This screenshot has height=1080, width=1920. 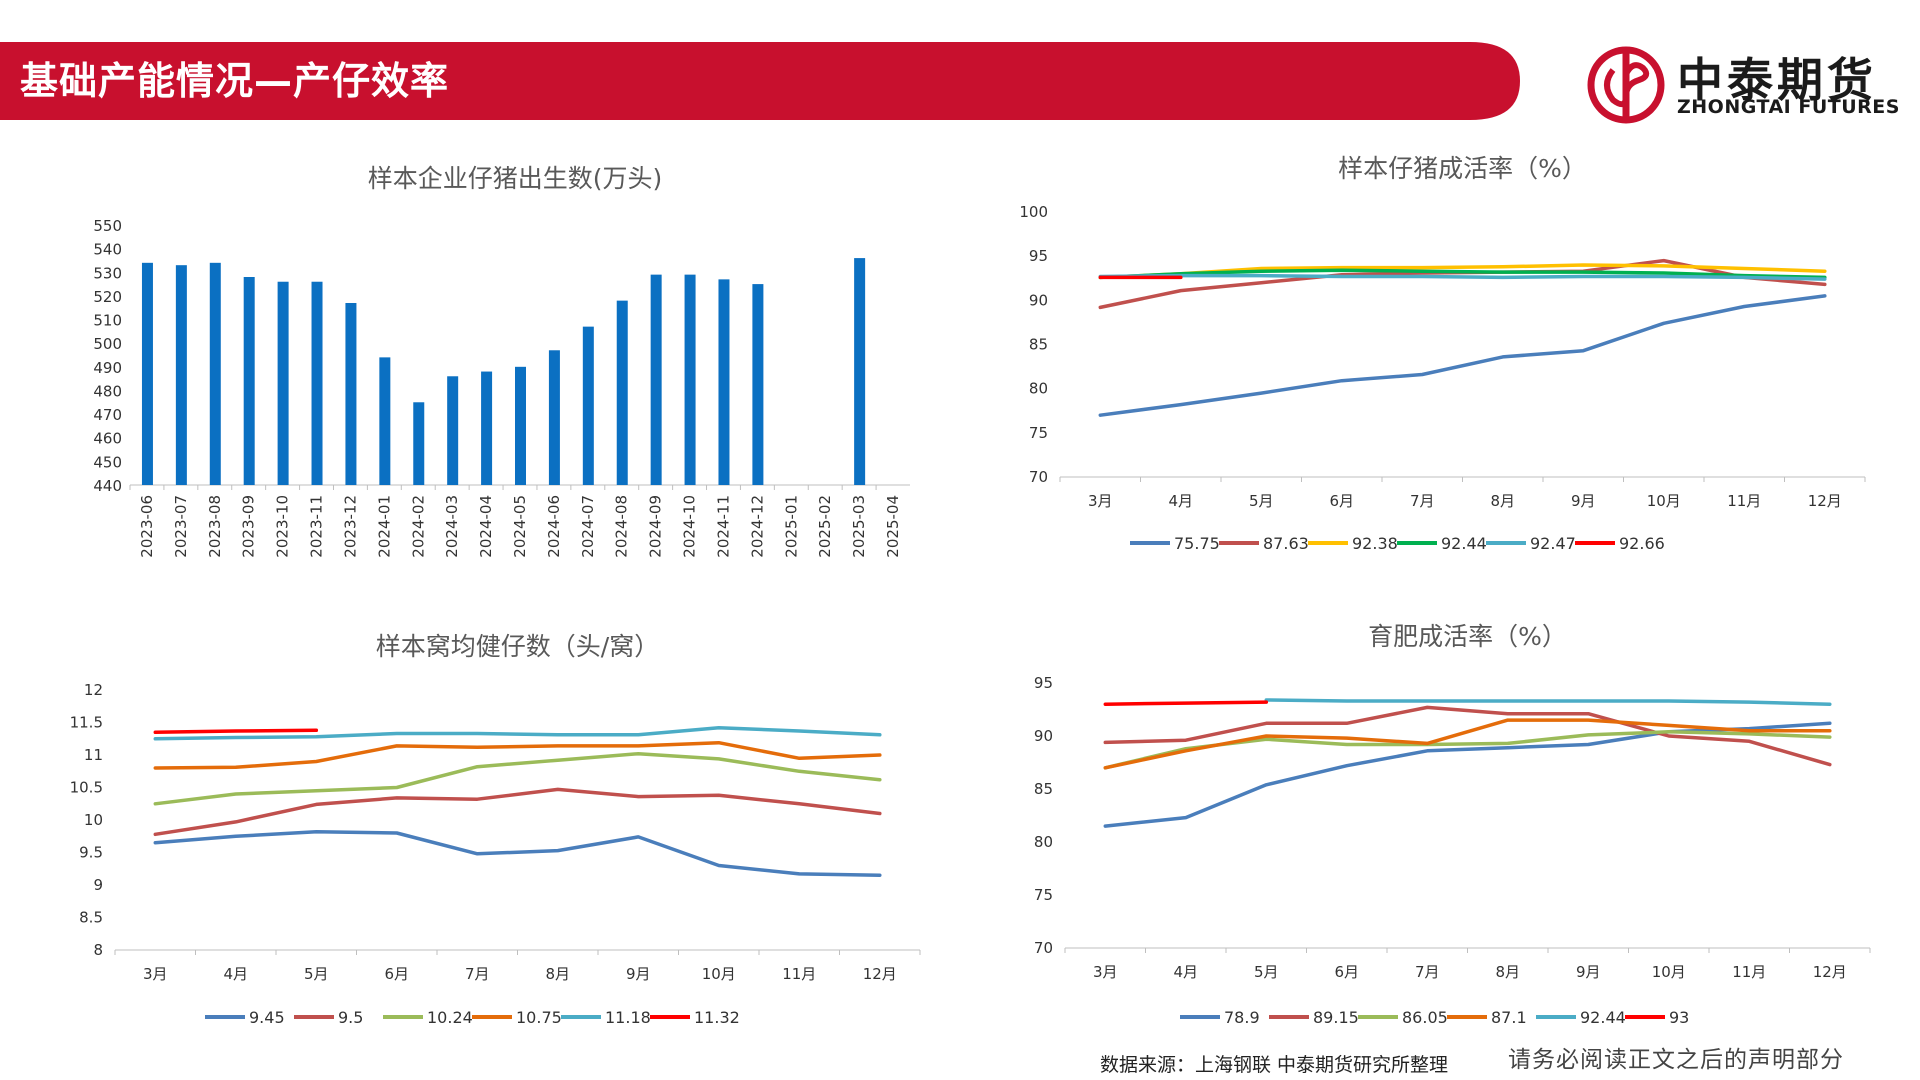 I want to click on y-tick-label: 10, so click(x=93, y=820).